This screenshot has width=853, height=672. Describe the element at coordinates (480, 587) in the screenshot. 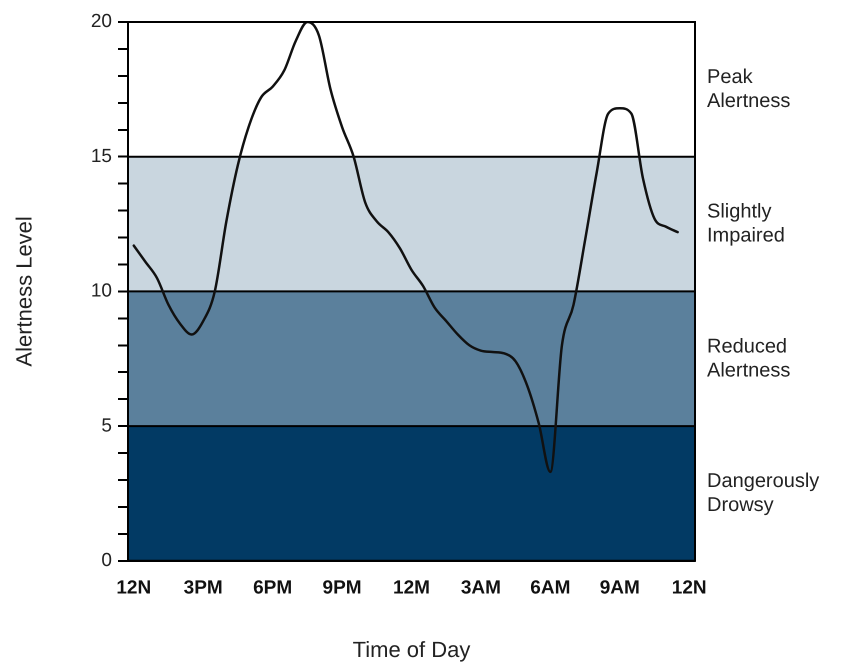

I see `x-tick-label: 3AM` at that location.